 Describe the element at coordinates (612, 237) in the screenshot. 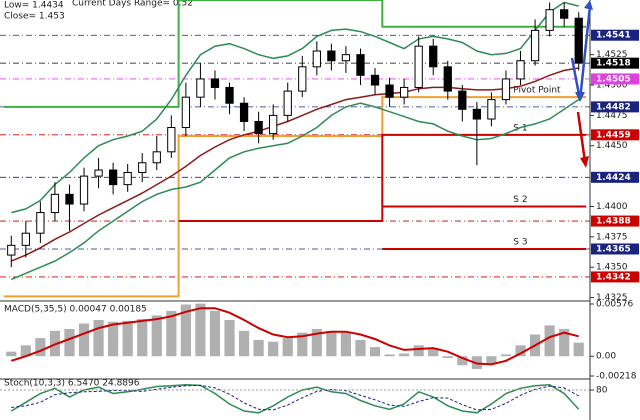

I see `y-tick-label: 1.4375` at that location.